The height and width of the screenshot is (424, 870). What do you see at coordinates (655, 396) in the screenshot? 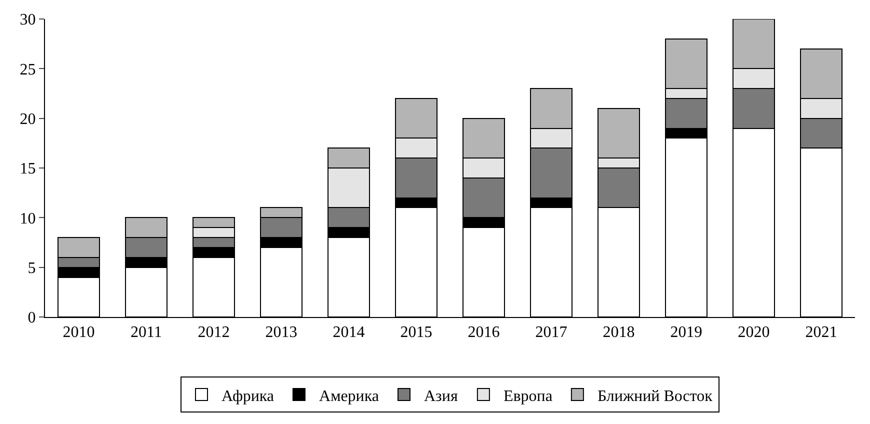
I see `legend-label: Ближний Восток` at bounding box center [655, 396].